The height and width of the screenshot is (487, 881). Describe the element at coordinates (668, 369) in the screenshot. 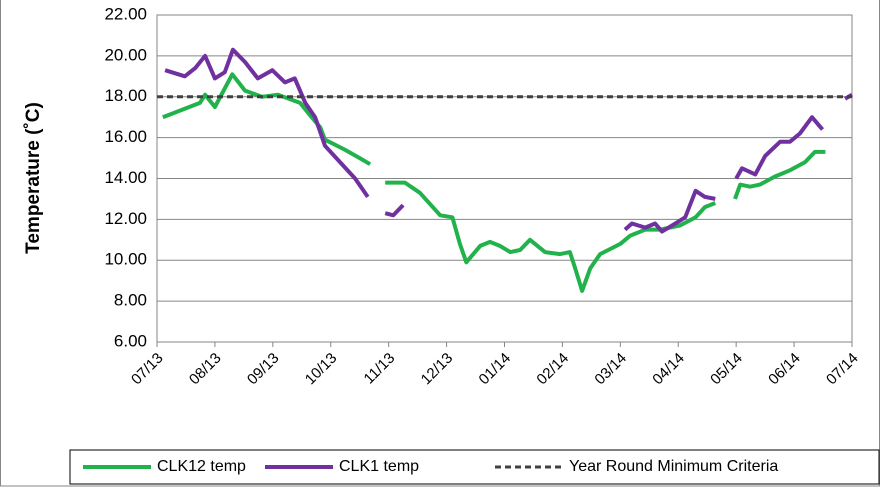

I see `x-tick-label: 04/14` at that location.